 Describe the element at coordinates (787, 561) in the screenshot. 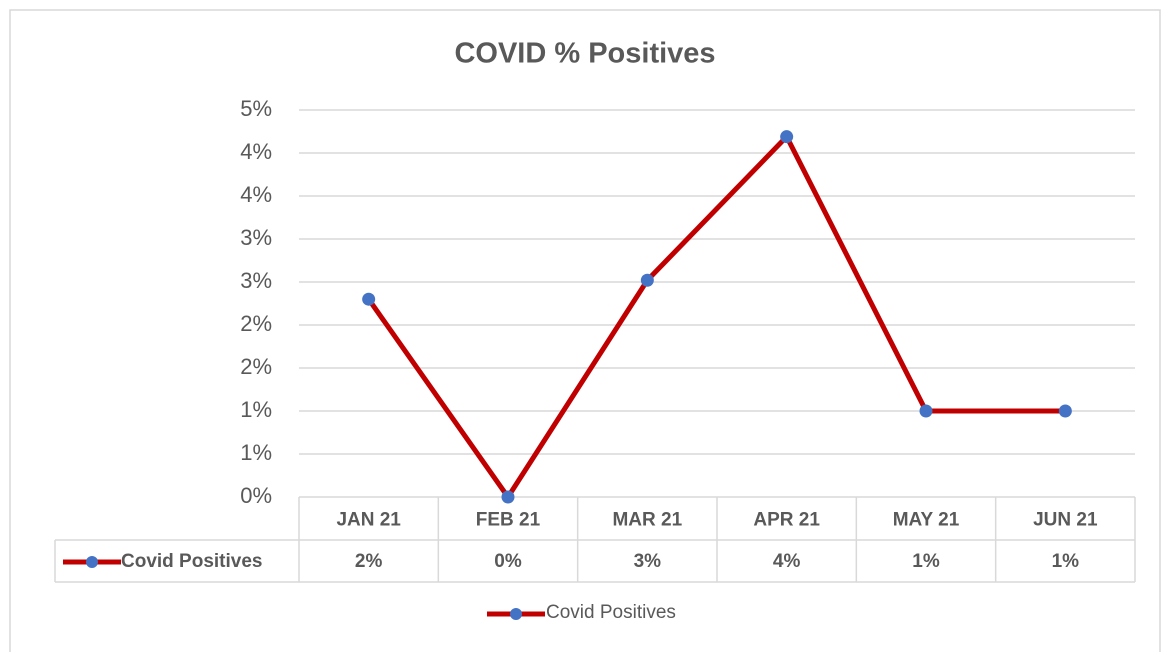

I see `data-table-value: 4%` at that location.